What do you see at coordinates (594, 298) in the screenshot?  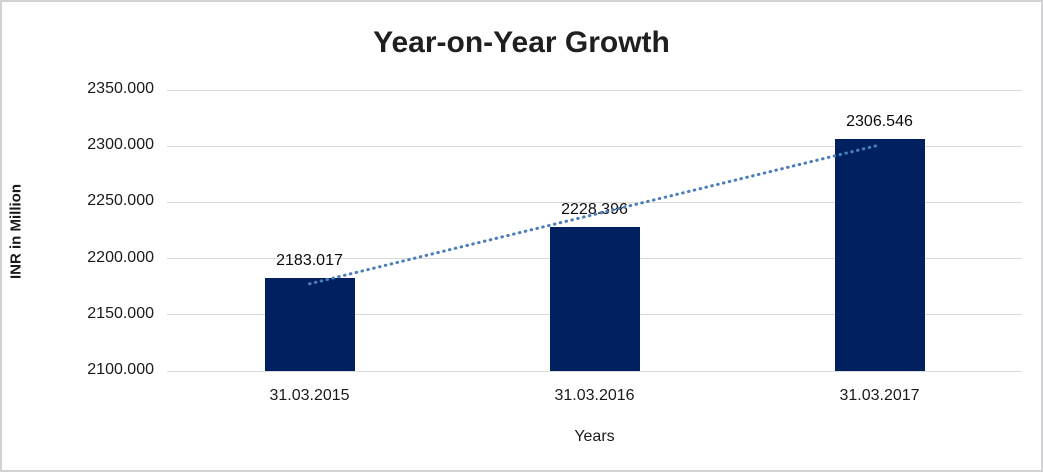 I see `bar-31.03.2016` at bounding box center [594, 298].